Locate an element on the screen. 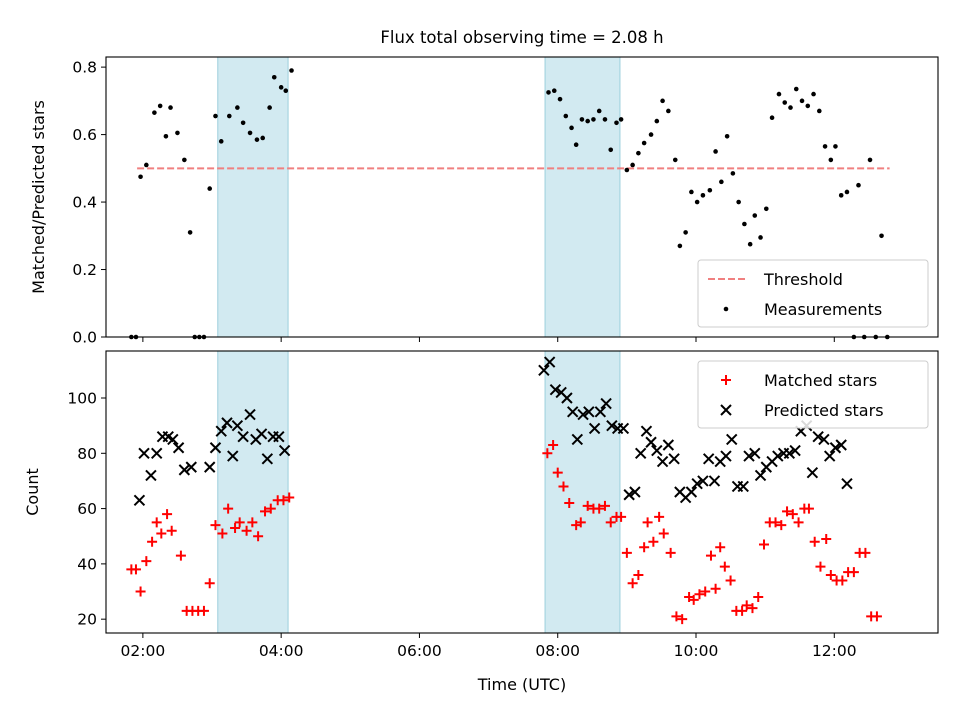  observing-window-band is located at coordinates (253, 492).